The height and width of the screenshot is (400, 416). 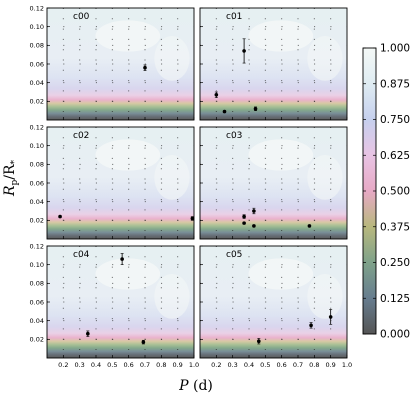 What do you see at coordinates (81, 17) in the screenshot?
I see `panel-title: c00` at bounding box center [81, 17].